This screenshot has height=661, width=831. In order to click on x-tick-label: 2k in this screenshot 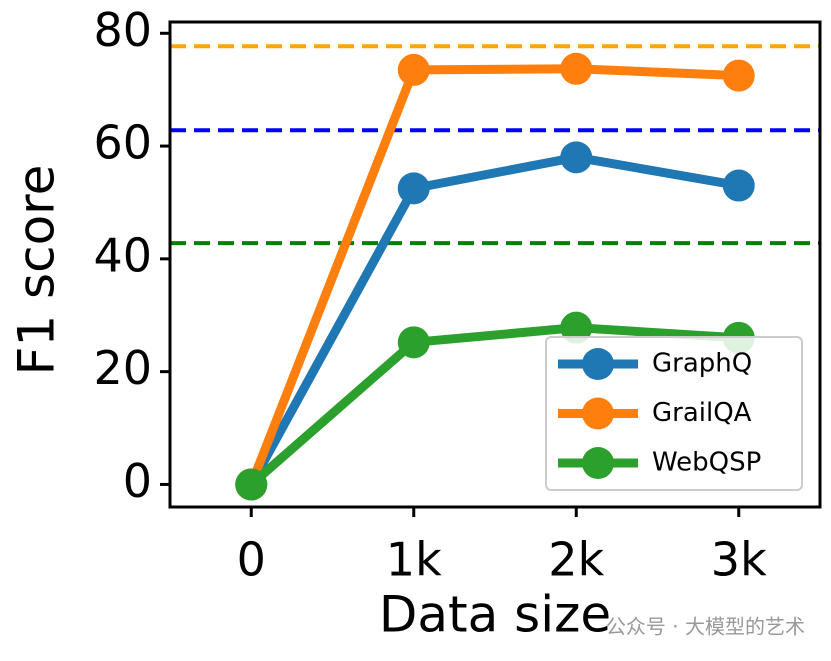, I will do `click(576, 560)`.